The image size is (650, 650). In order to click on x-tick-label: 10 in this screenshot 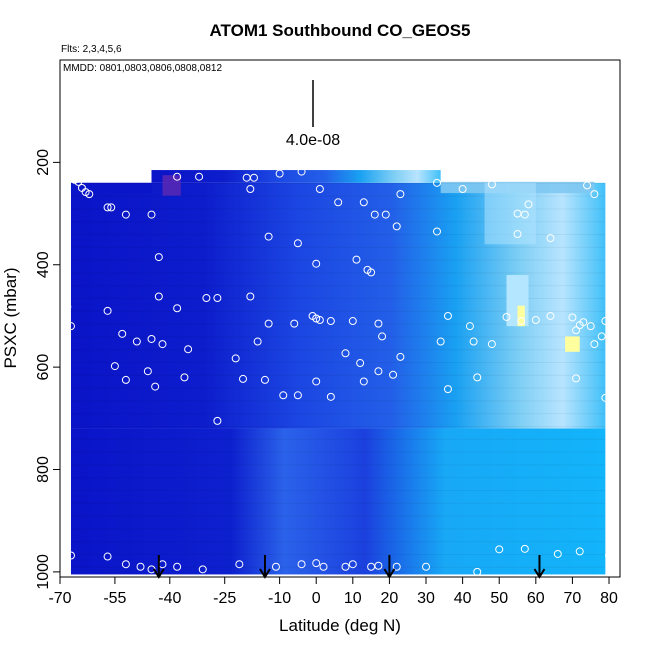, I will do `click(353, 598)`.